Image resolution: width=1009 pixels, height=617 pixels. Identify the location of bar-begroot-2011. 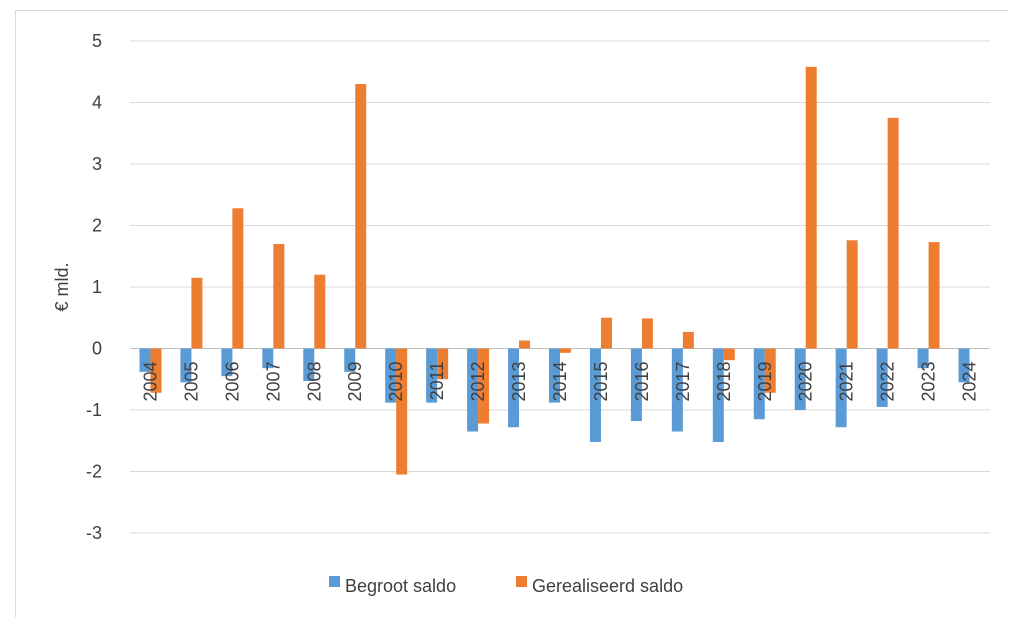
(432, 375).